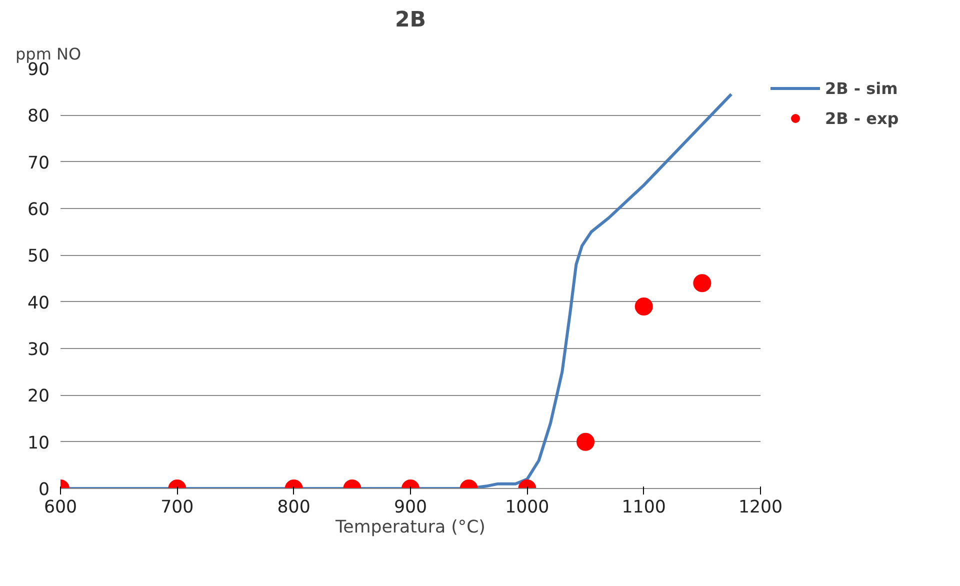 The width and height of the screenshot is (960, 586). Describe the element at coordinates (38, 116) in the screenshot. I see `y-tick-label: 80` at that location.